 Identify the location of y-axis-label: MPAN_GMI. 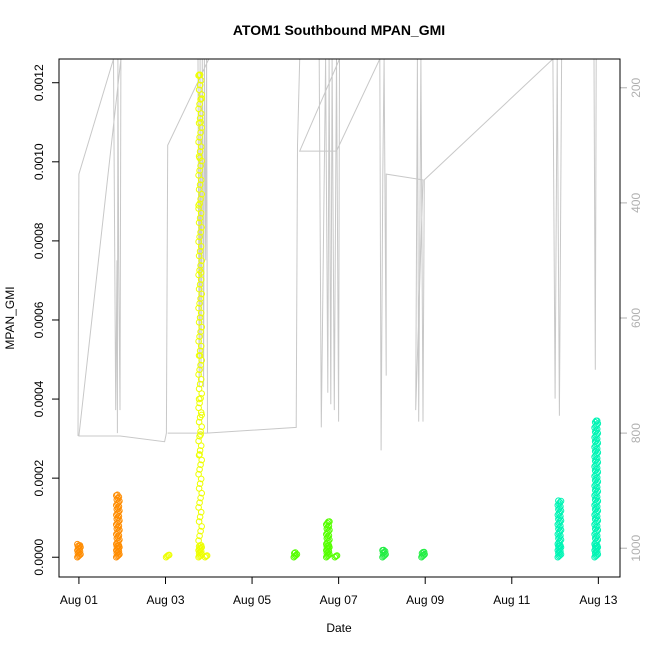
(10, 317).